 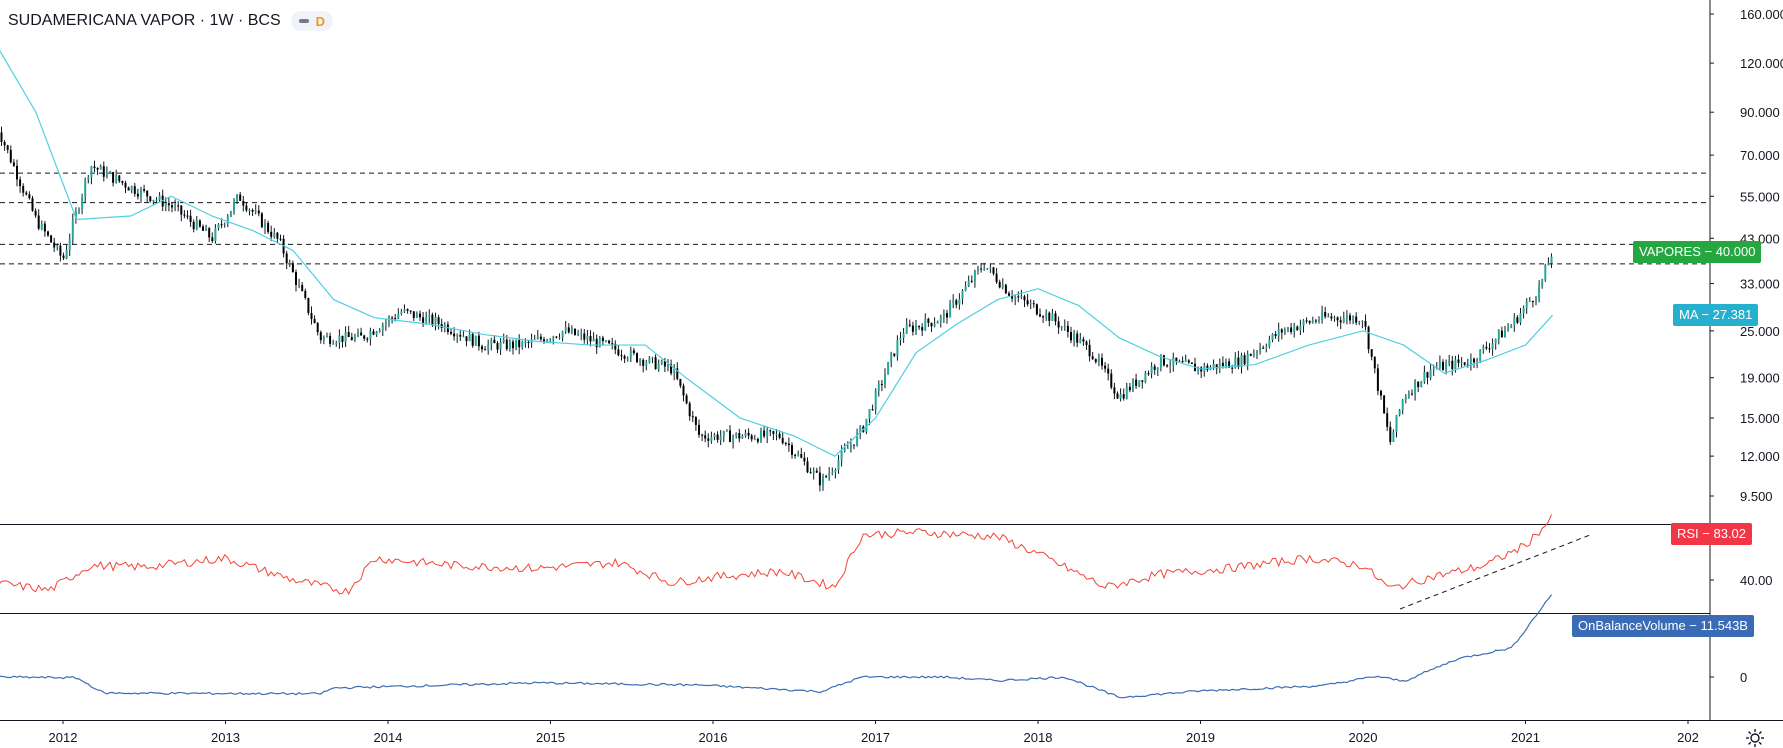 What do you see at coordinates (1038, 737) in the screenshot?
I see `time-tick-label: 2018` at bounding box center [1038, 737].